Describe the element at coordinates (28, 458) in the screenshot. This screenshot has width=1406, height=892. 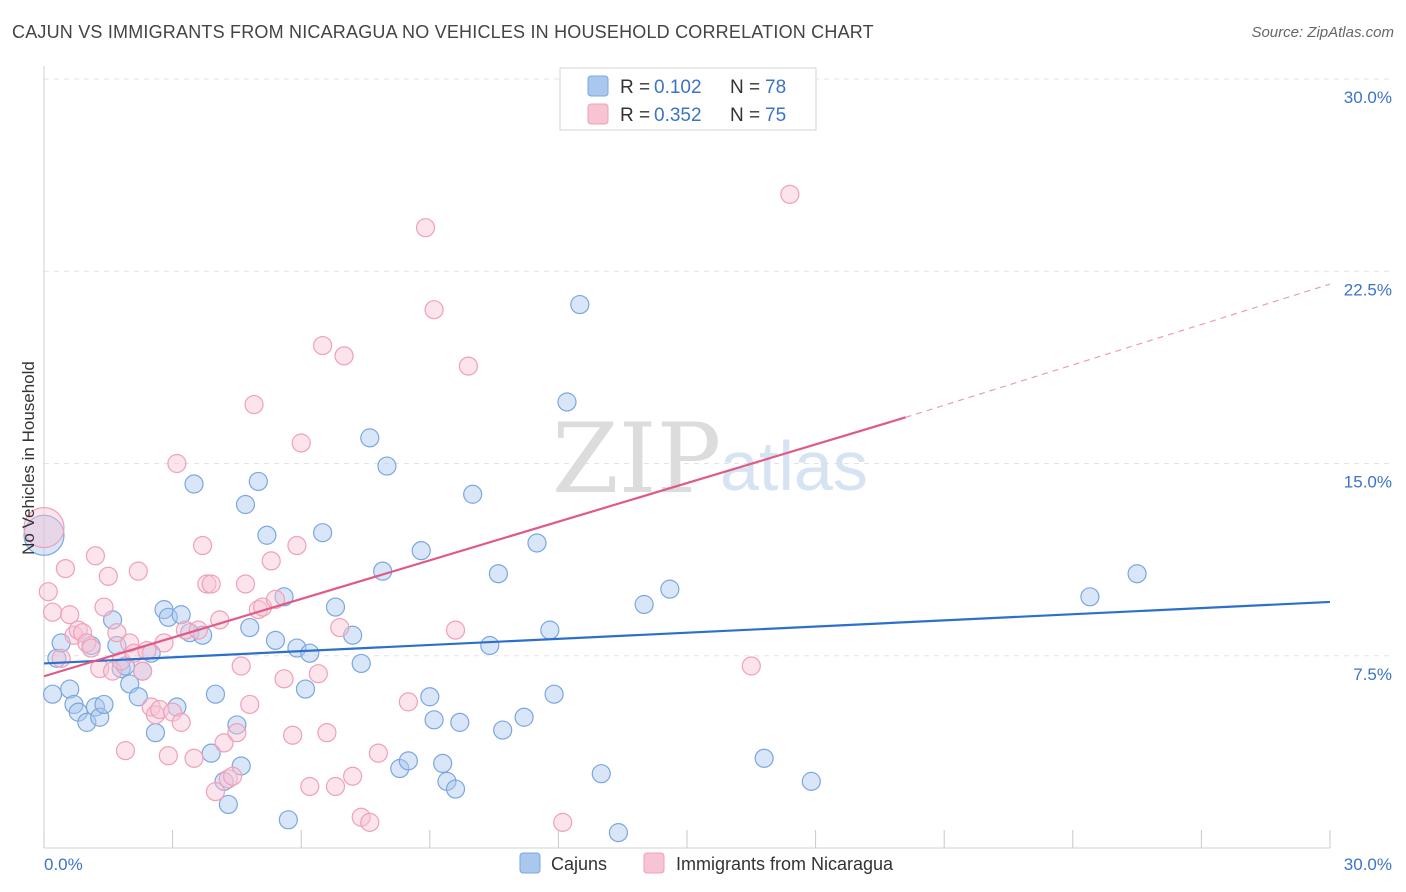
I see `y-axis-label: No Vehicles in Household` at that location.